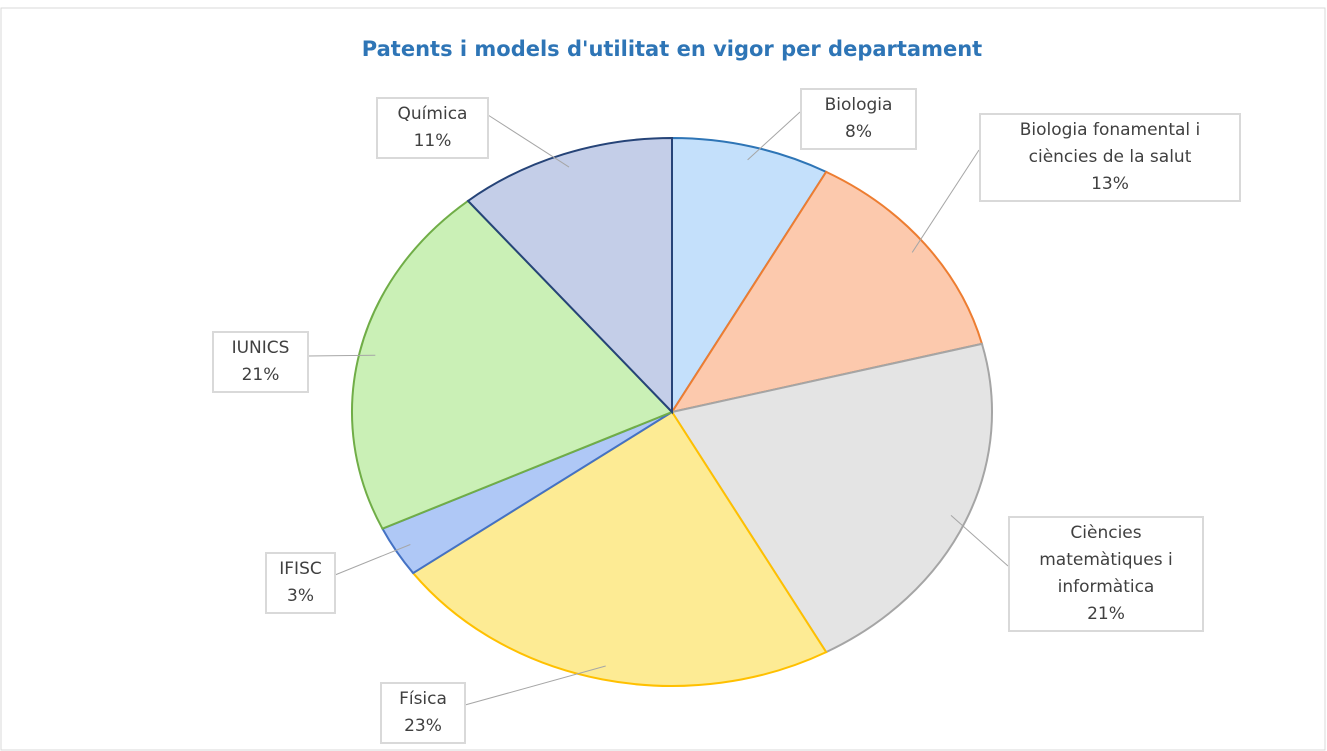  What do you see at coordinates (423, 699) in the screenshot?
I see `category-label: Física` at bounding box center [423, 699].